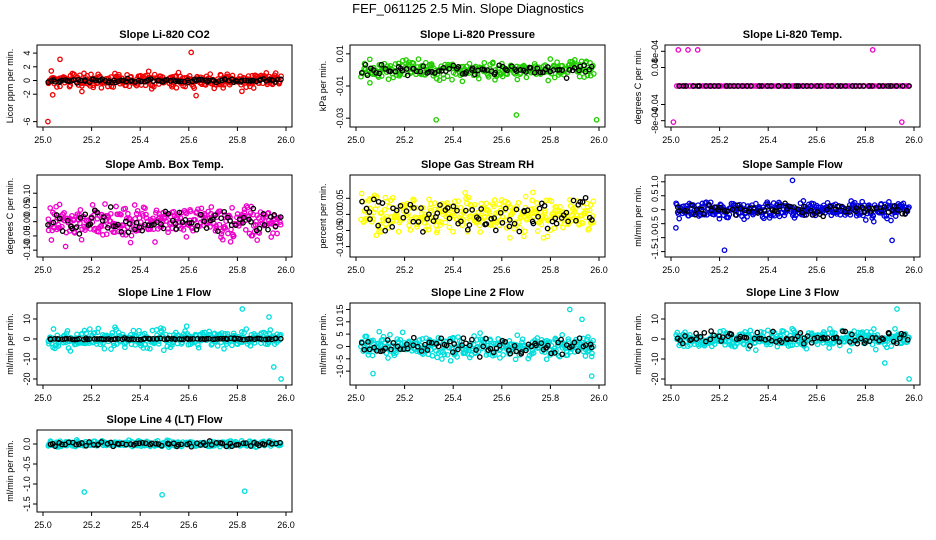  Describe the element at coordinates (27, 193) in the screenshot. I see `y-tick-label: 0.10` at that location.